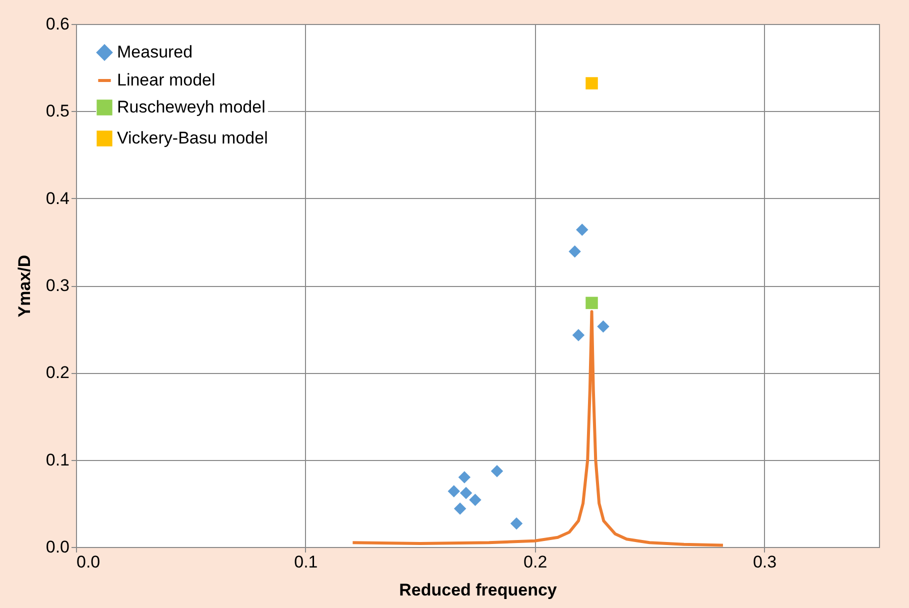 This screenshot has height=608, width=909. I want to click on legend-label: Ruscheweyh model, so click(191, 107).